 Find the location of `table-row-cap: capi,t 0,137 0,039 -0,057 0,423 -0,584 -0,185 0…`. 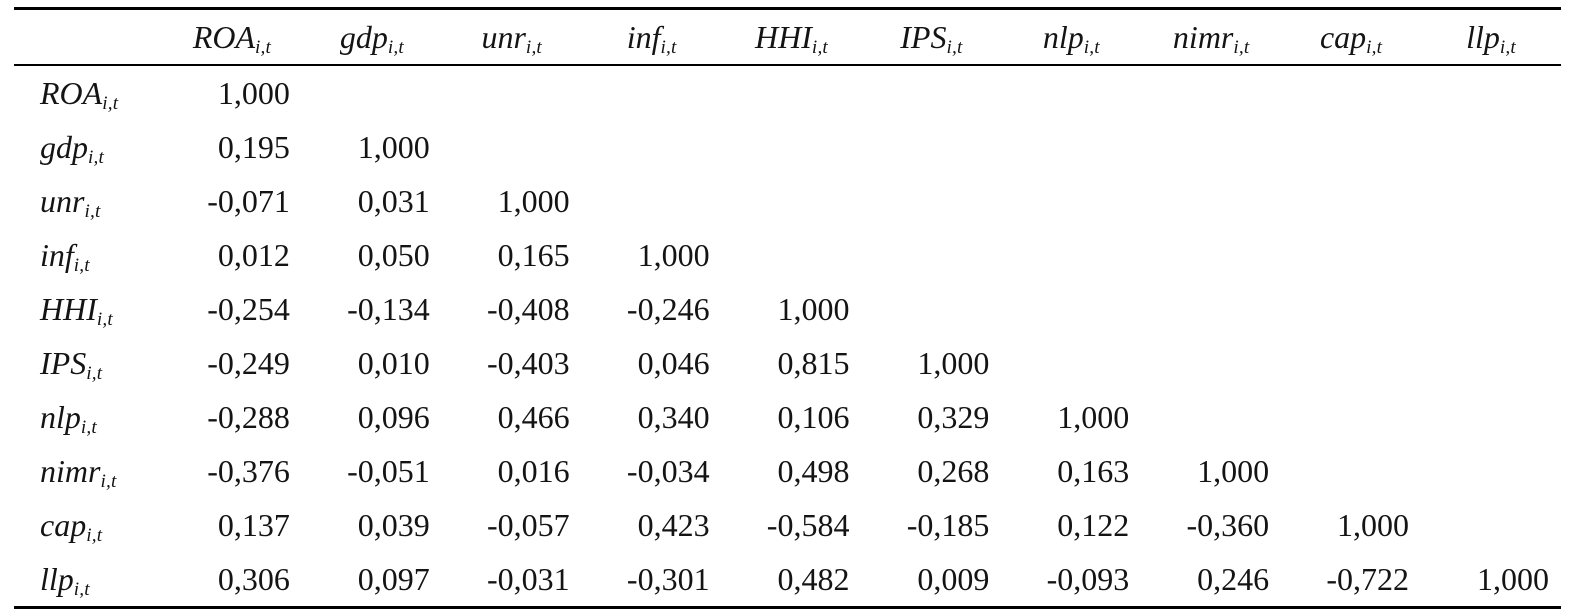

table-row-cap: capi,t 0,137 0,039 -0,057 0,423 -0,584 -0,185 0… is located at coordinates (787, 525).